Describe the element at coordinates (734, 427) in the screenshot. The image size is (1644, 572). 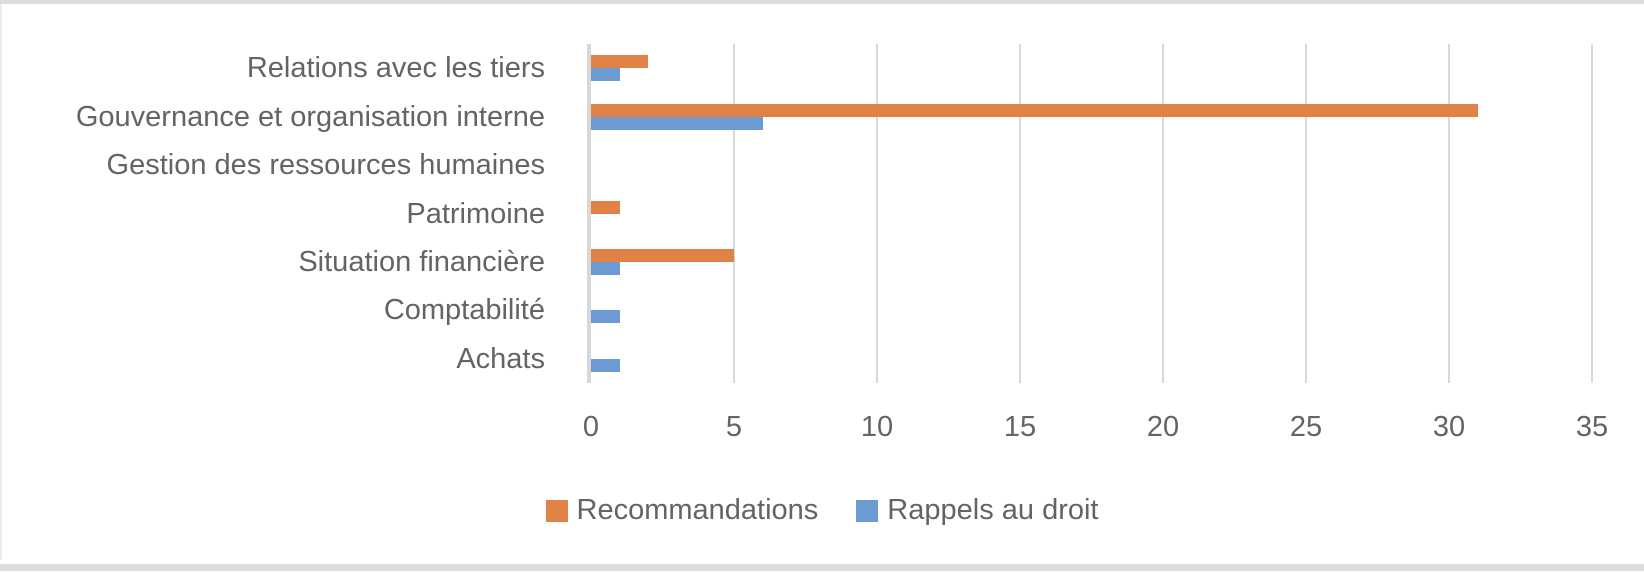
I see `x-tick-label: 5` at that location.